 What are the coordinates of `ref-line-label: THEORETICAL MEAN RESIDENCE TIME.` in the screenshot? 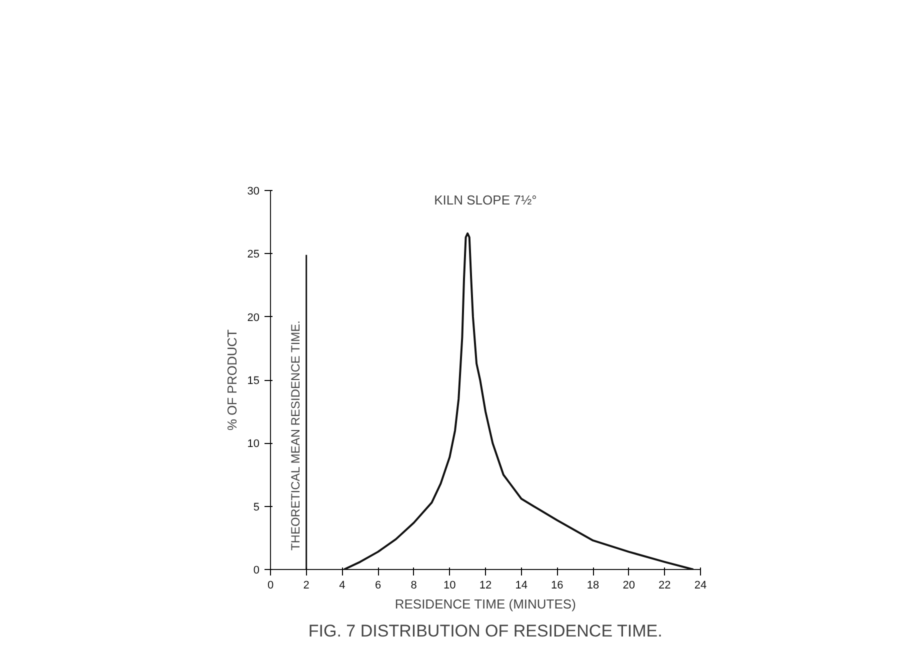 It's located at (295, 435).